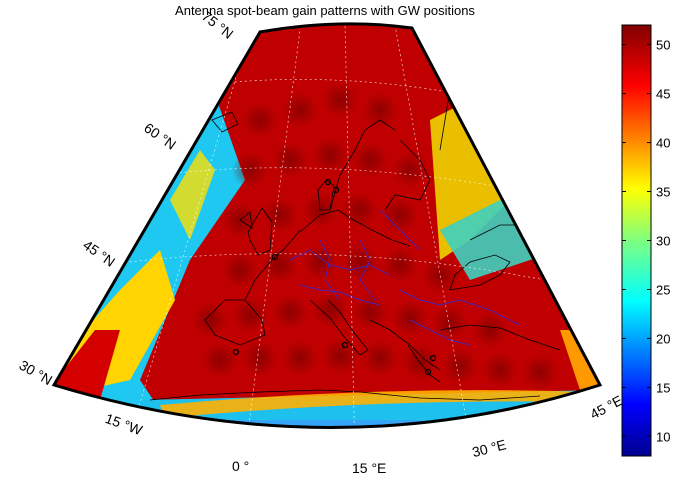  I want to click on lat-label-30: 30 °N, so click(36, 372).